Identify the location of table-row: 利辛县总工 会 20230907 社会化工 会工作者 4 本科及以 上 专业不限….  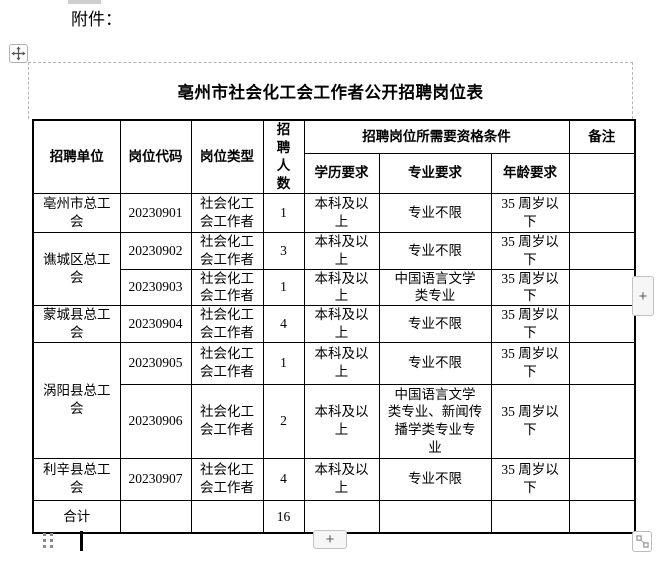
(334, 479).